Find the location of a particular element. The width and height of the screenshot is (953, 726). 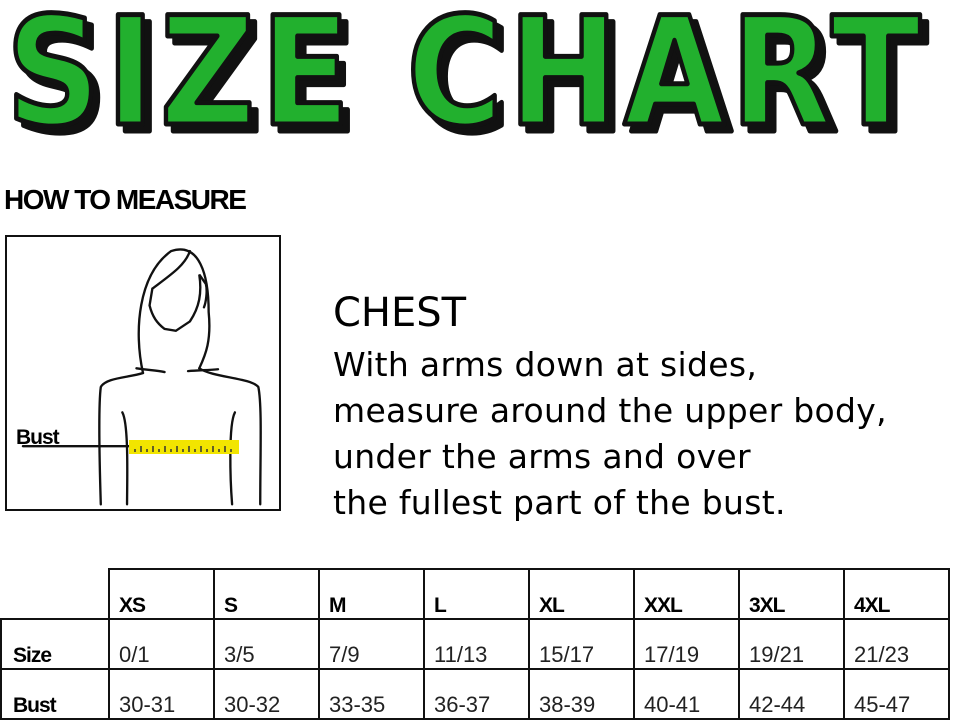

header-cell: XL is located at coordinates (581, 594).